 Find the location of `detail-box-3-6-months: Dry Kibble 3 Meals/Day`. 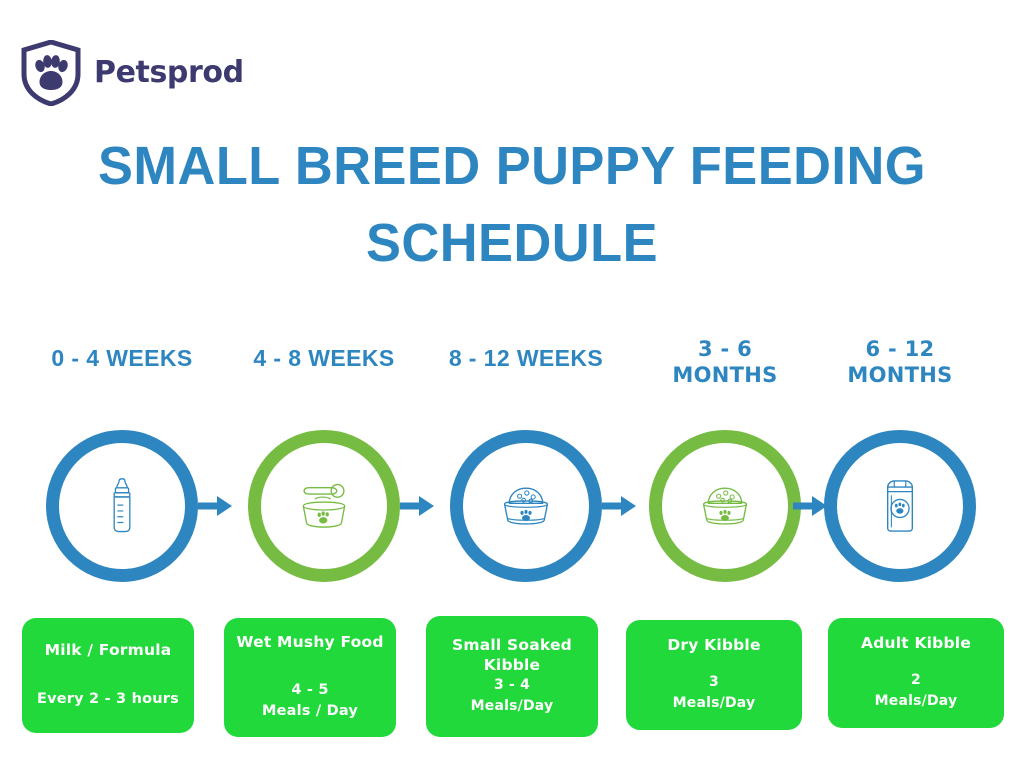

detail-box-3-6-months: Dry Kibble 3 Meals/Day is located at coordinates (714, 675).